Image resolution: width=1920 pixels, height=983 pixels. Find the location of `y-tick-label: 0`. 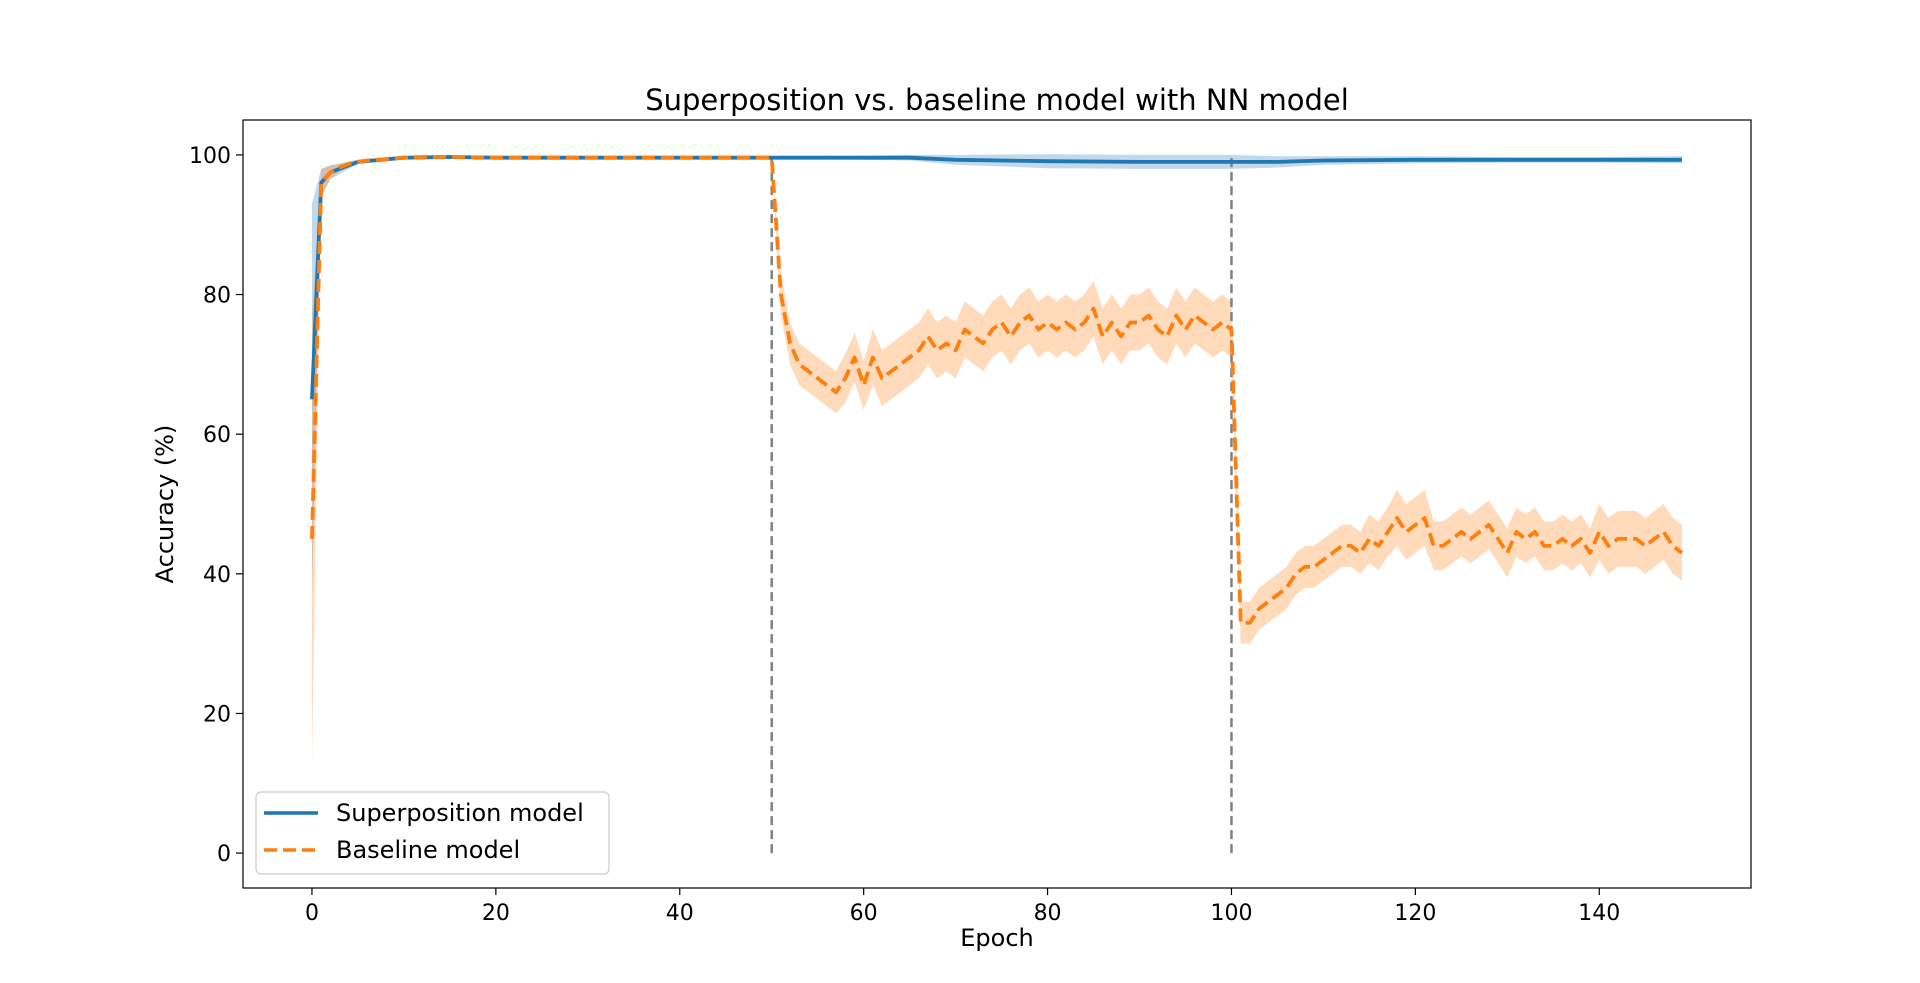

y-tick-label: 0 is located at coordinates (224, 854).